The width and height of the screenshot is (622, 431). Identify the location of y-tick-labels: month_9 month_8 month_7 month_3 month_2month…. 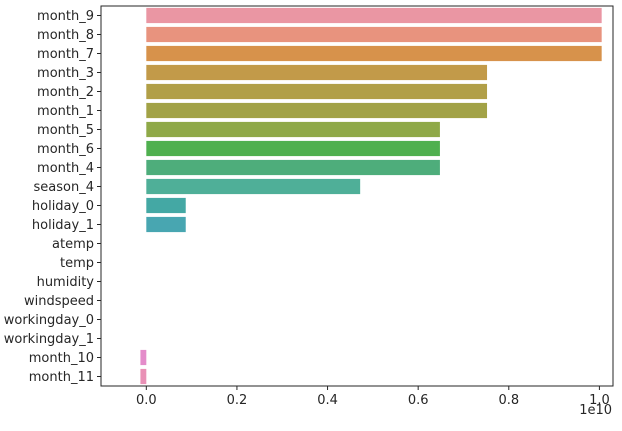
(52, 197).